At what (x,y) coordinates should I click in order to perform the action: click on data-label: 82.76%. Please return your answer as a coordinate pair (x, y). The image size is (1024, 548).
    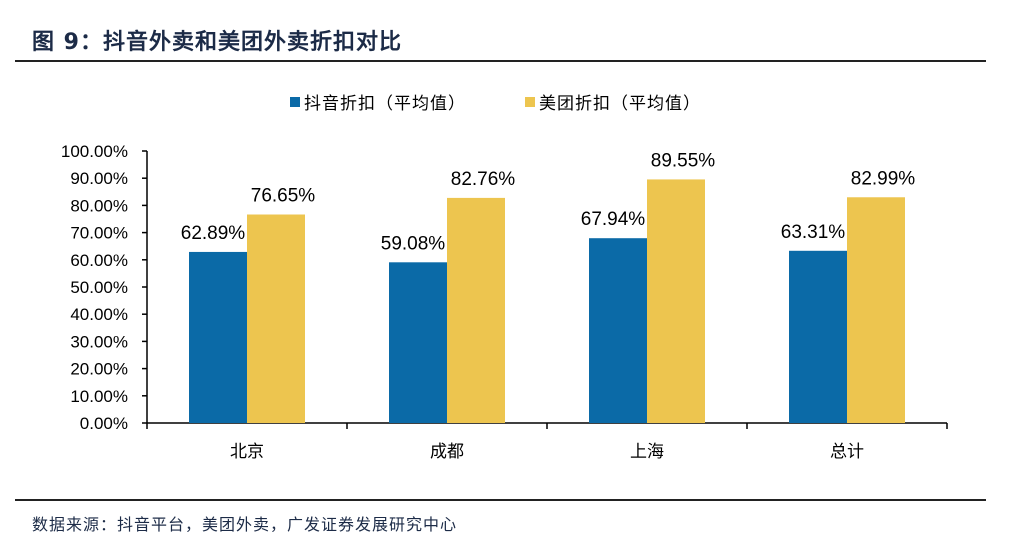
    Looking at the image, I should click on (483, 179).